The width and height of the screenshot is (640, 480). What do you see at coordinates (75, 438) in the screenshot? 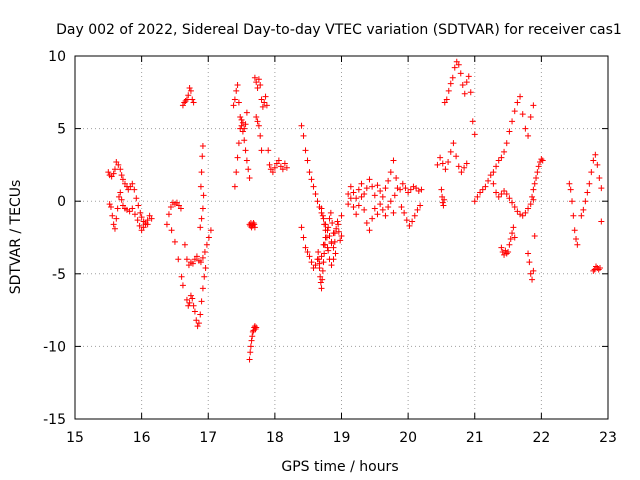
I see `x-tick-label: 15` at bounding box center [75, 438].